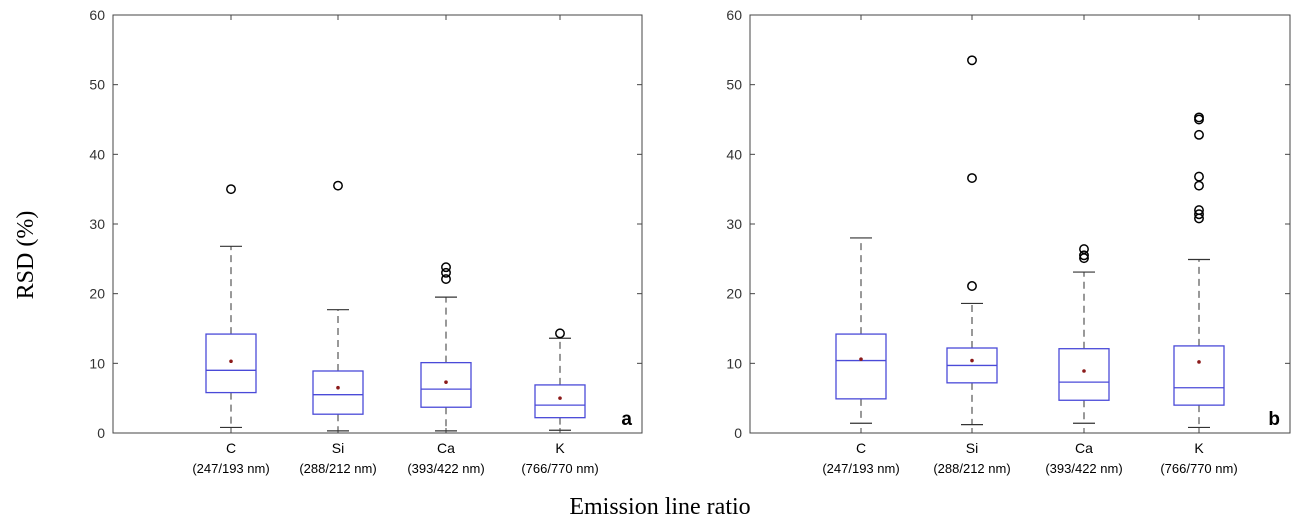 The height and width of the screenshot is (521, 1303). What do you see at coordinates (26, 255) in the screenshot?
I see `y-axis-title: RSD (%)` at bounding box center [26, 255].